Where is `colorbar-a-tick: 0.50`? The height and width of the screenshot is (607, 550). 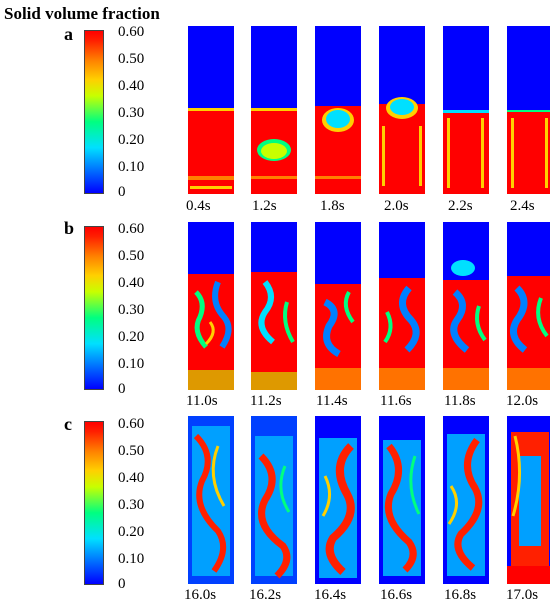
colorbar-a-tick: 0.50 is located at coordinates (131, 59).